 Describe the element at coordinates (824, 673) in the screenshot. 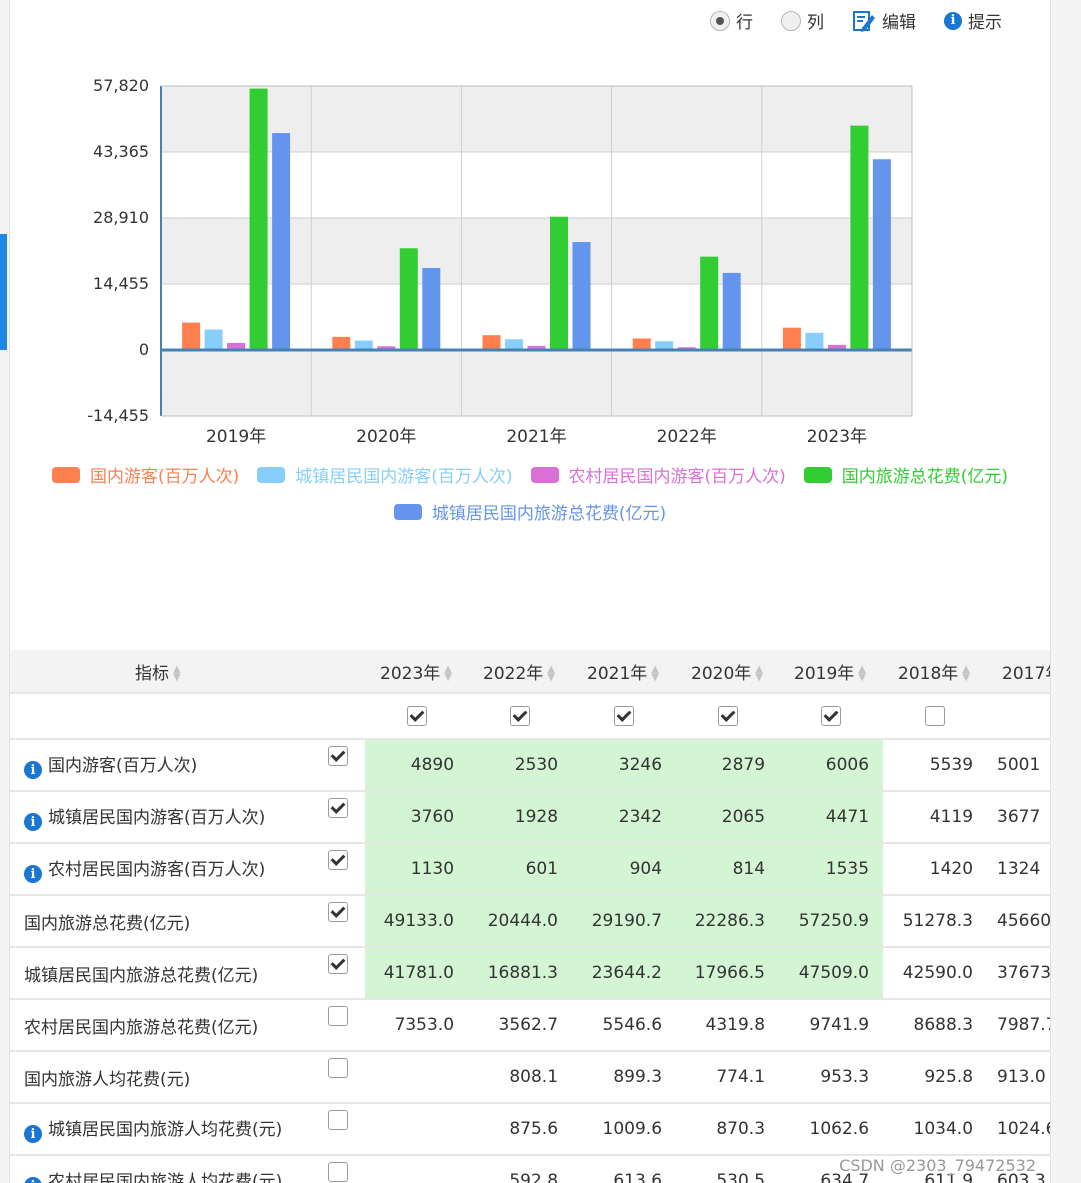

I see `column-header-label: 2019年` at that location.